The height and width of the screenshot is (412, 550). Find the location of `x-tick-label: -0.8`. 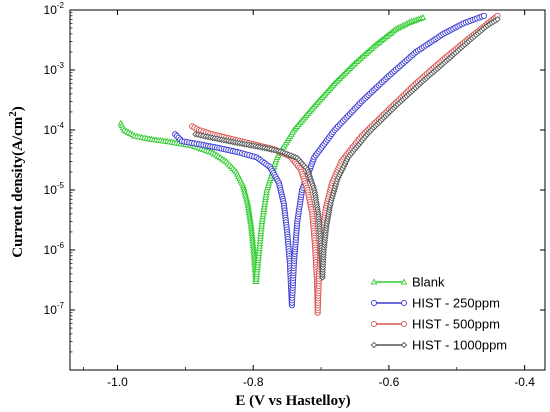

x-tick-label: -0.8 is located at coordinates (253, 382).